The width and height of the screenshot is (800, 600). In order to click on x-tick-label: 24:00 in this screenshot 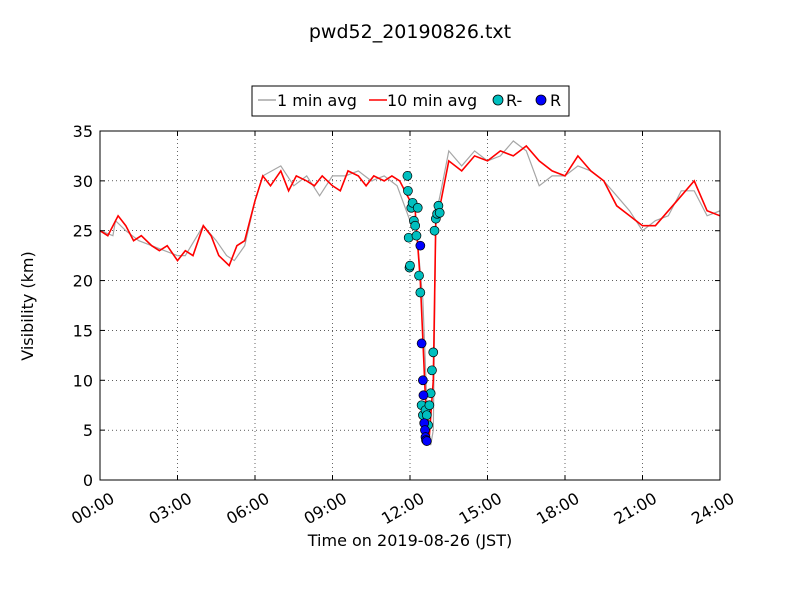, I will do `click(712, 509)`.